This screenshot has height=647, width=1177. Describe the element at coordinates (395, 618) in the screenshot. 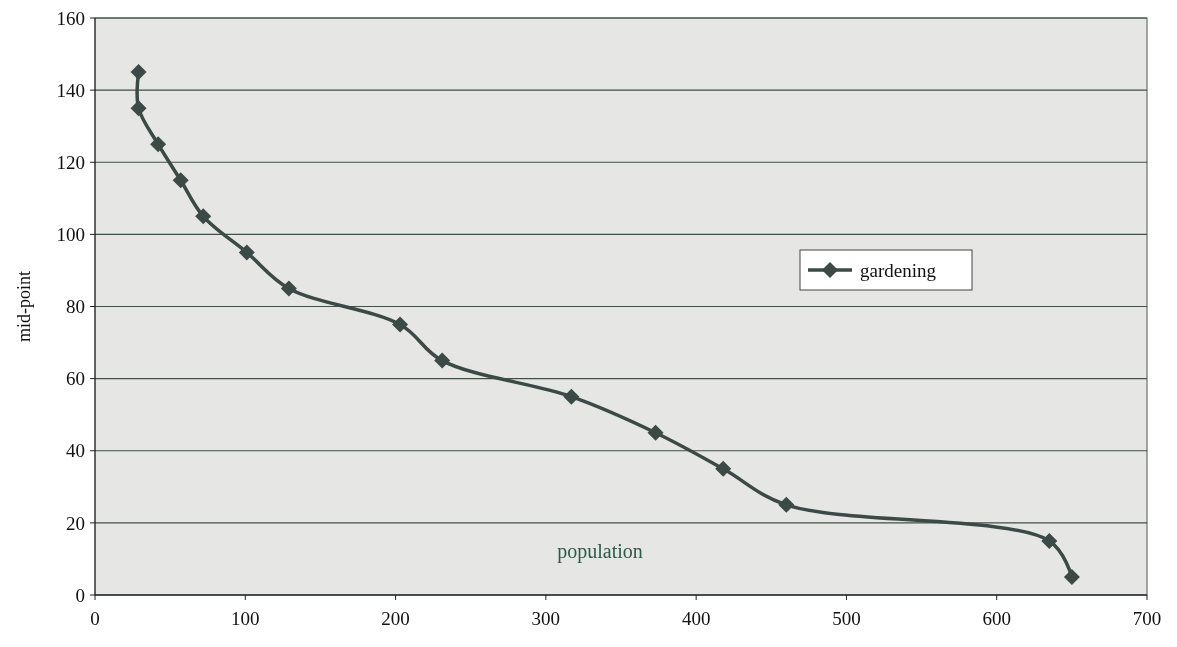

I see `x-tick-label: 200` at that location.